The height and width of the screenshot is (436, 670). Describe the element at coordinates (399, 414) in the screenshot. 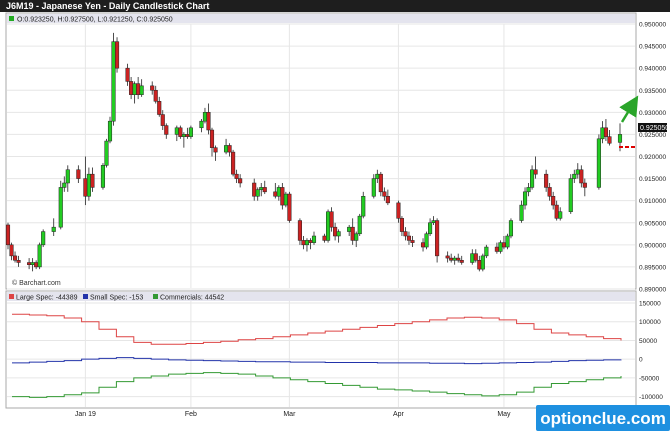

I see `x-tick-label: Apr` at that location.